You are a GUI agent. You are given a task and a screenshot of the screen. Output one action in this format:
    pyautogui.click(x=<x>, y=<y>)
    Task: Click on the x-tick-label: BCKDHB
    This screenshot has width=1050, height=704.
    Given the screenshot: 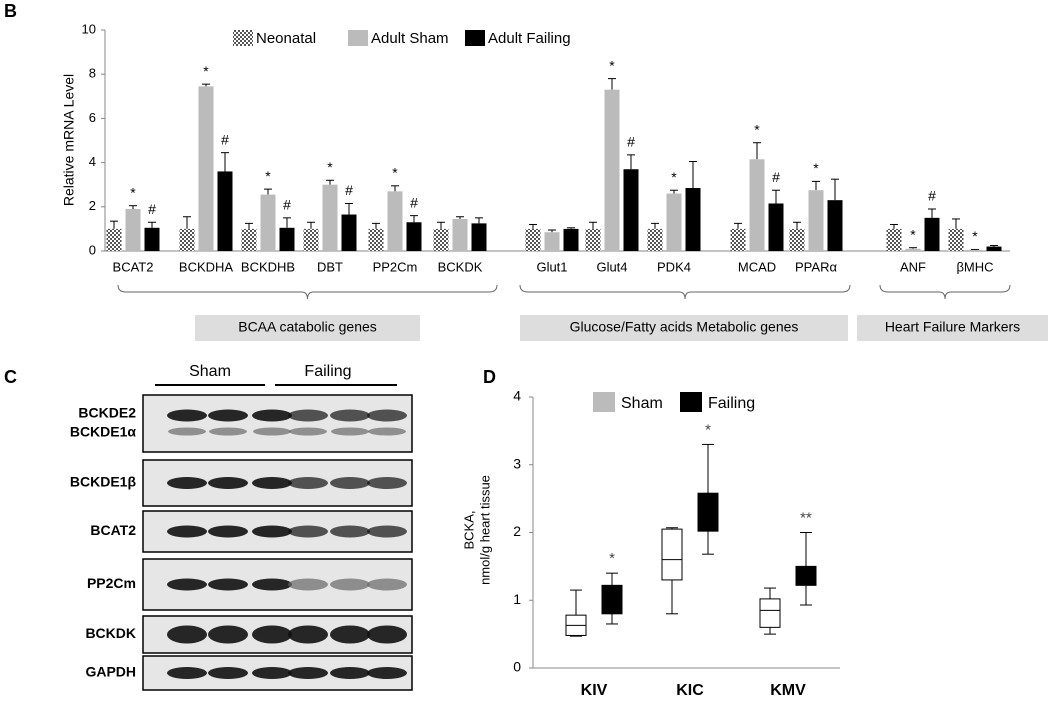 What is the action you would take?
    pyautogui.click(x=268, y=266)
    